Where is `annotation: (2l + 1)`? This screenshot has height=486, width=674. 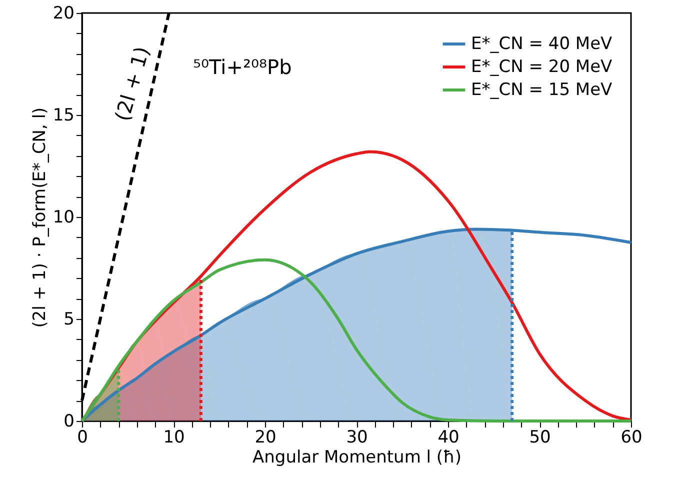
annotation: (2l + 1) is located at coordinates (132, 84).